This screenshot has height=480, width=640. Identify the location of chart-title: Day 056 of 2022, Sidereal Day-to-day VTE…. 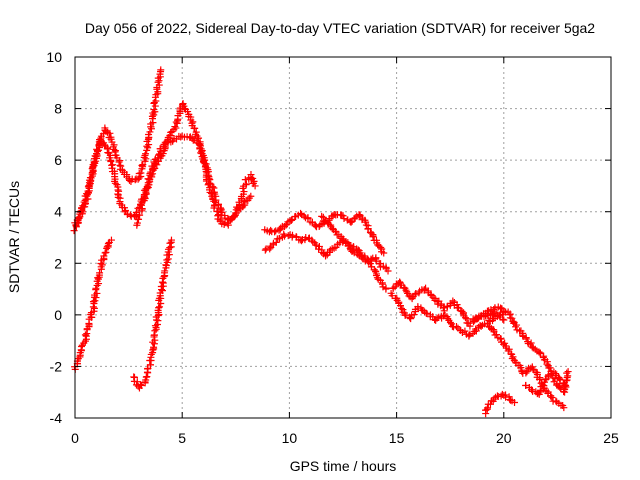
(340, 28).